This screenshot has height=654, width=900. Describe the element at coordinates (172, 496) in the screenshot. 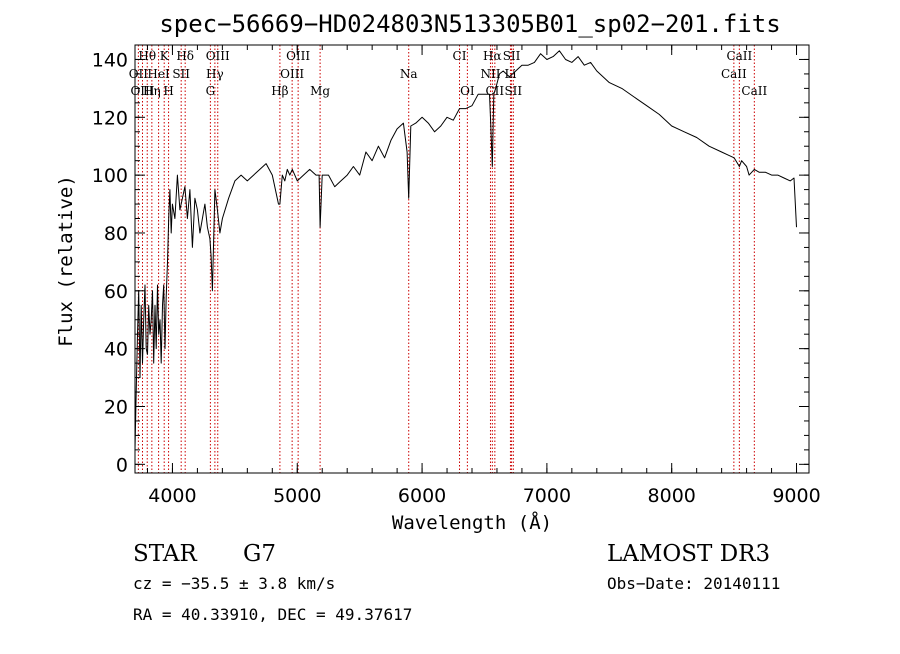

I see `x-tick-label: 4000` at that location.